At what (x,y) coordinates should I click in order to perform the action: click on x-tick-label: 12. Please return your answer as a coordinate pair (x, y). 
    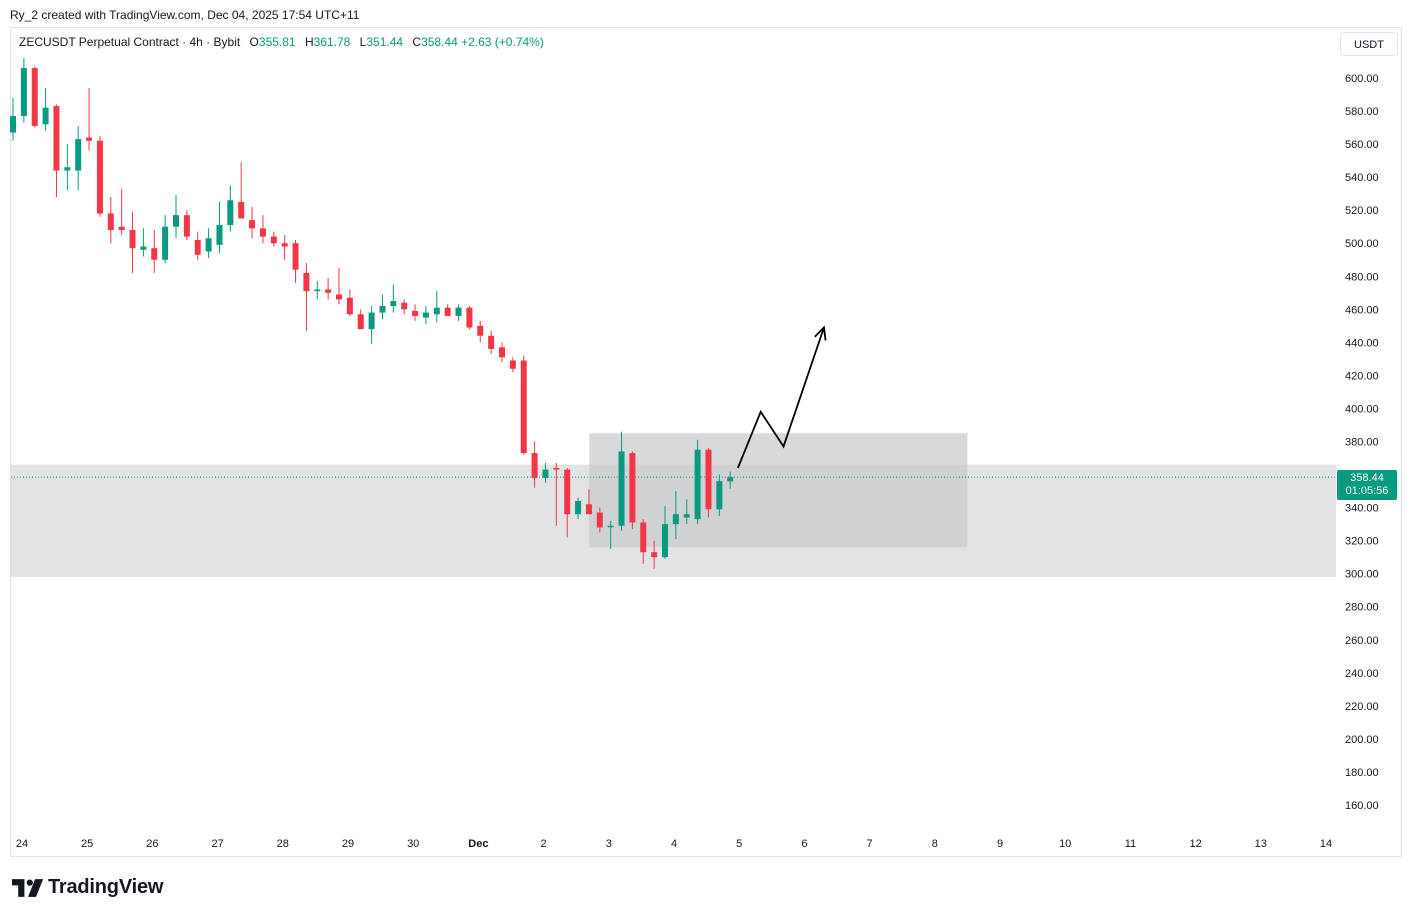
    Looking at the image, I should click on (1195, 844).